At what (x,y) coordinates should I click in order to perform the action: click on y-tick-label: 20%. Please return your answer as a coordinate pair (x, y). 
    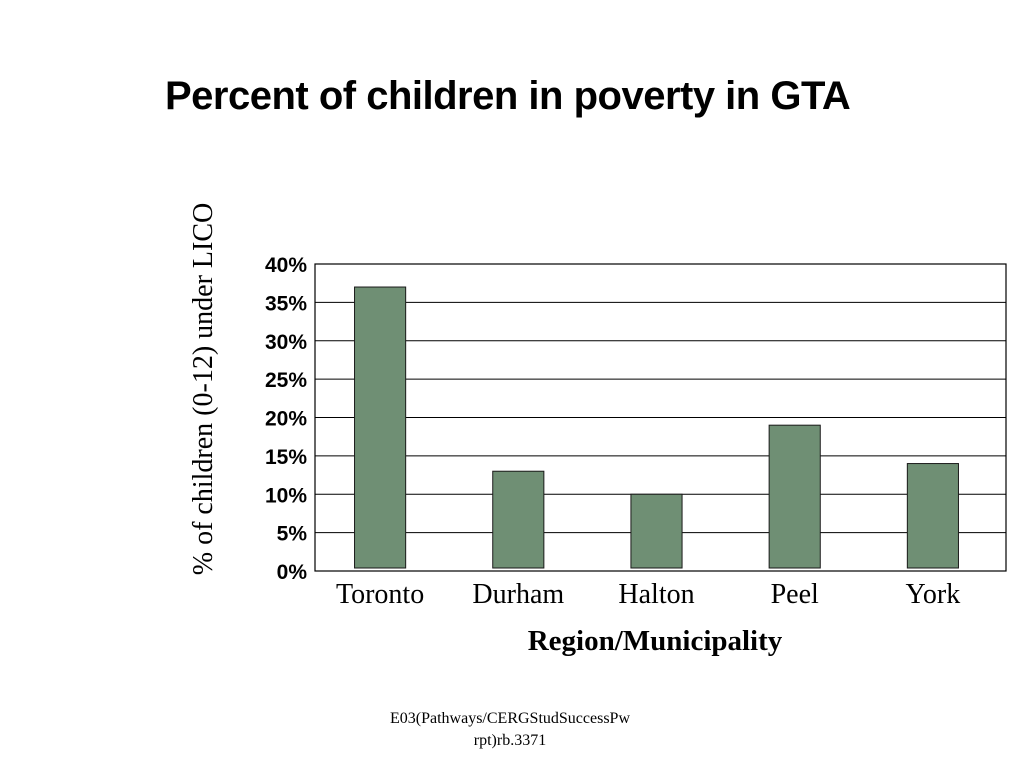
    Looking at the image, I should click on (286, 419).